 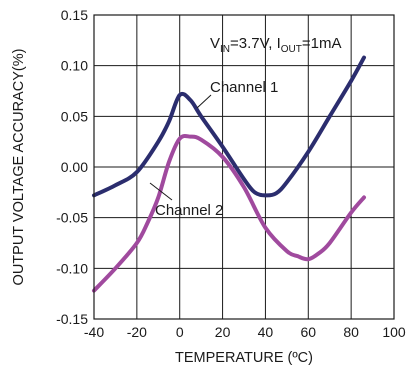 What do you see at coordinates (189, 210) in the screenshot?
I see `channel-2-label: Channel 2` at bounding box center [189, 210].